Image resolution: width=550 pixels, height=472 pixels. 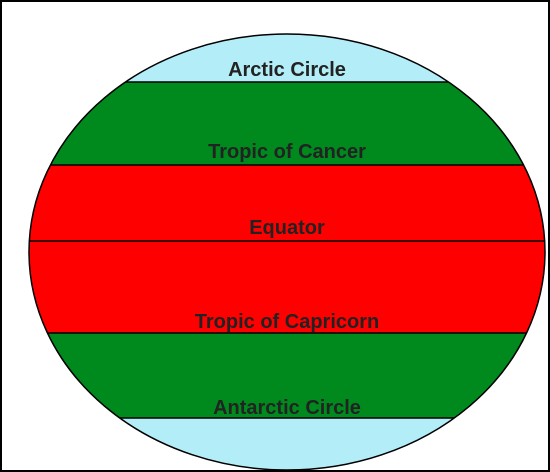 What do you see at coordinates (287, 322) in the screenshot?
I see `label: Tropic of Capricorn` at bounding box center [287, 322].